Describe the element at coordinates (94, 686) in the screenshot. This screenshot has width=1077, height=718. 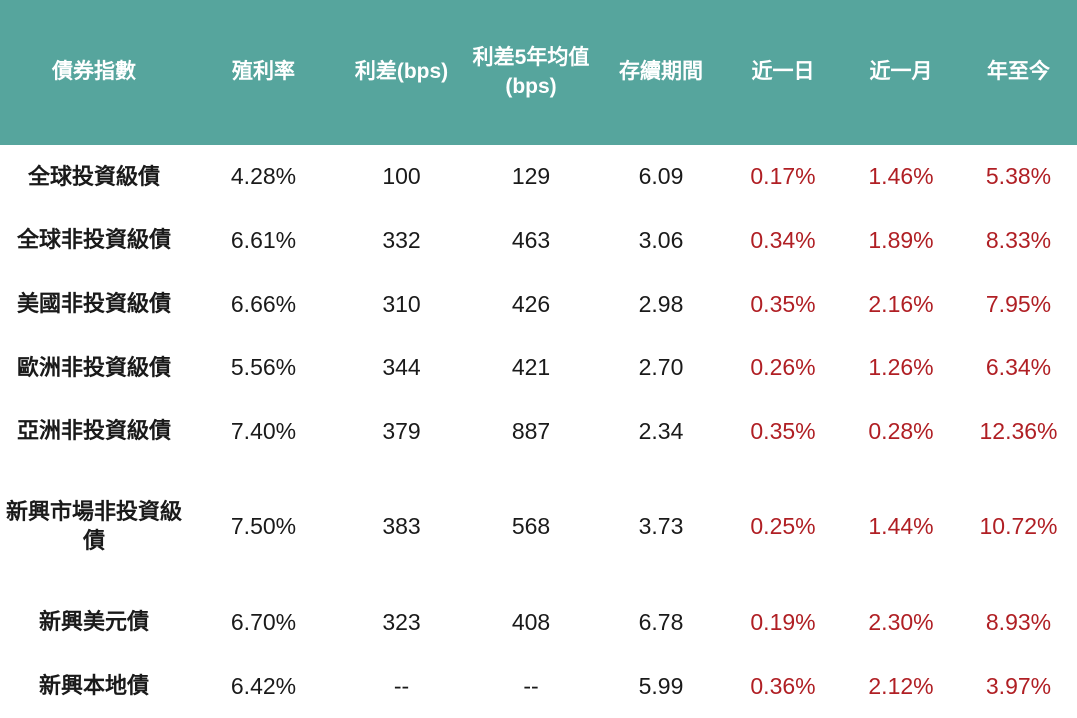
I see `bond-index-name: 新興本地債` at that location.